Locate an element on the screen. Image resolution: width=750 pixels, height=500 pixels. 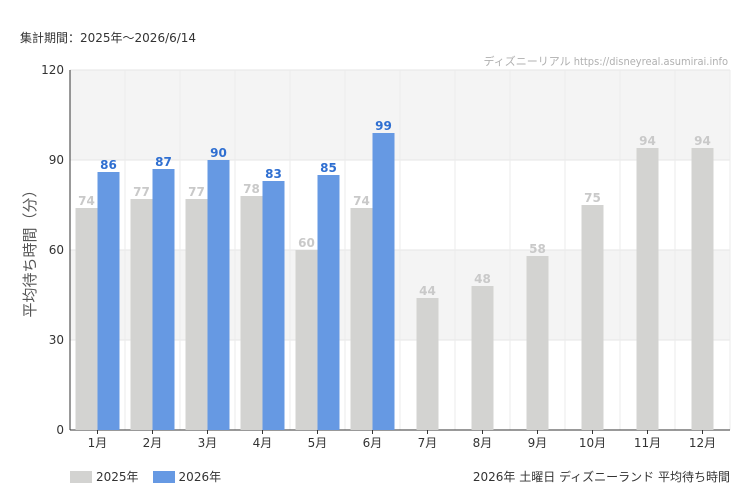
x-tick-label: 2月 is located at coordinates (153, 443).